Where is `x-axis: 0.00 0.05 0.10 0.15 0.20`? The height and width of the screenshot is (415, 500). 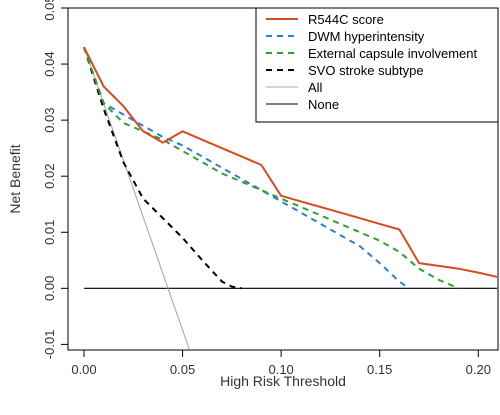 x-axis: 0.00 0.05 0.10 0.15 0.20 is located at coordinates (281, 363).